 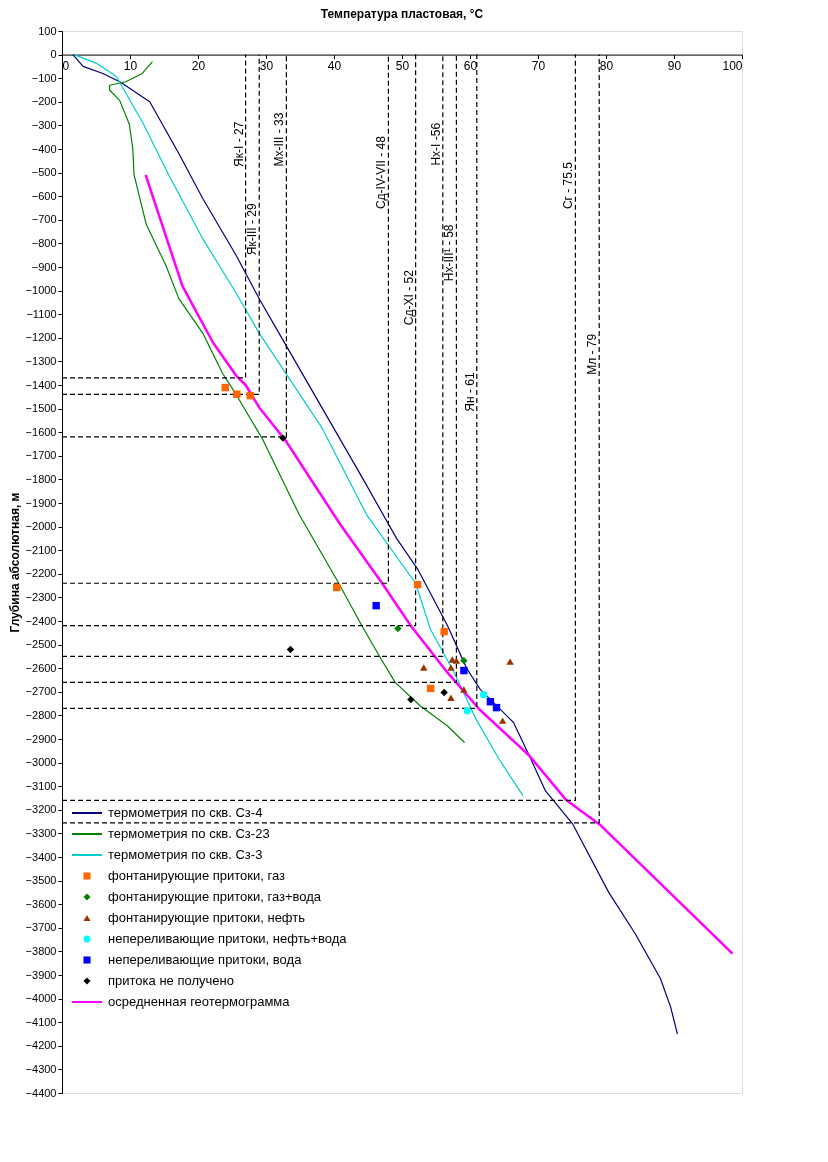 I want to click on y-tick-label: −2100, so click(x=41, y=549).